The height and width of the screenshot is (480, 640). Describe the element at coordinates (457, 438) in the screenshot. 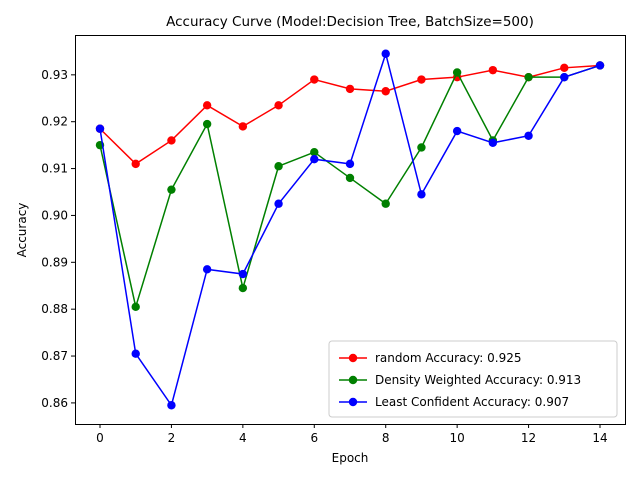

I see `x-tick-label: 10` at that location.